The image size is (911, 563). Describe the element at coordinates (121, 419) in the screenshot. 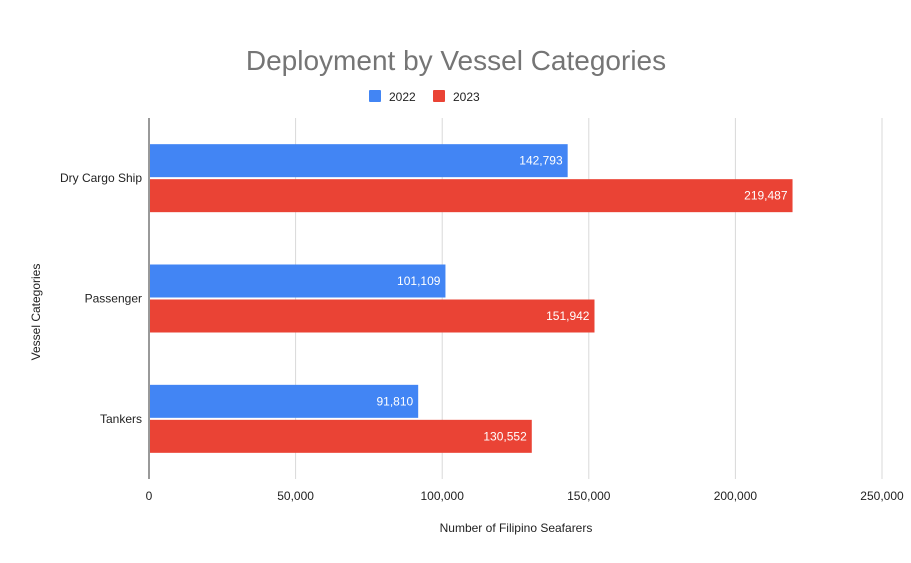

I see `category-label: Tankers` at that location.